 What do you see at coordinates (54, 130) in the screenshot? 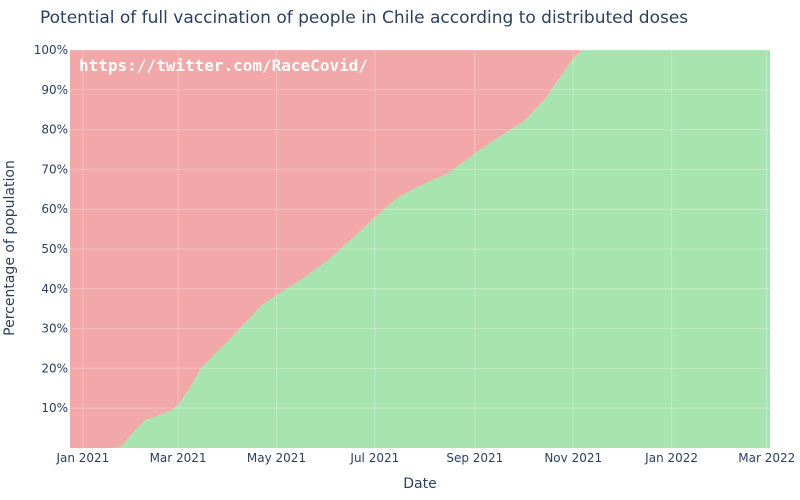
I see `y-tick-label: 80%` at bounding box center [54, 130].